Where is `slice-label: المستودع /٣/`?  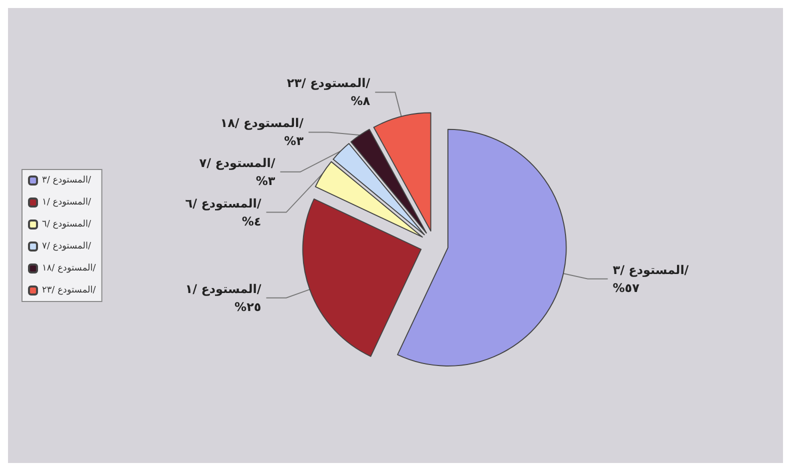 slice-label: المستودع /٣/ is located at coordinates (651, 269).